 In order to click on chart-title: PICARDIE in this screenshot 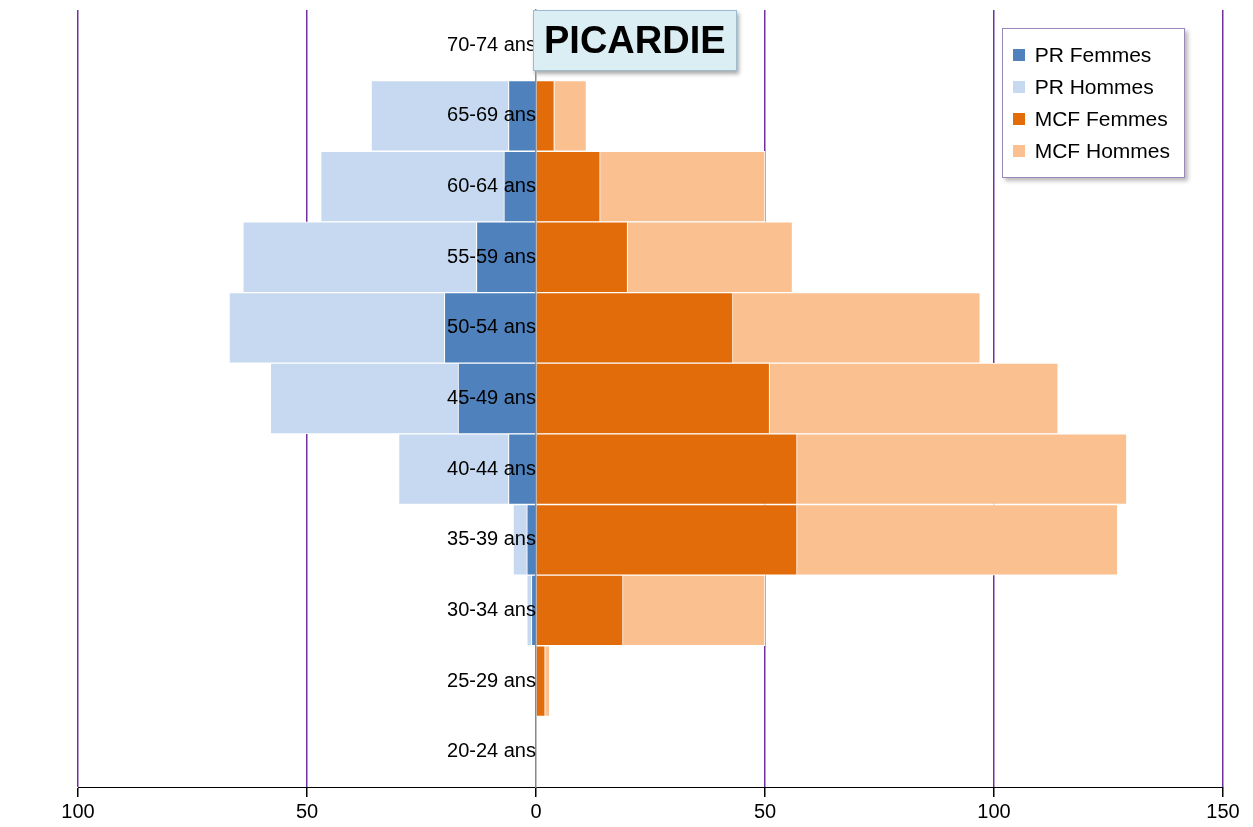, I will do `click(635, 40)`.